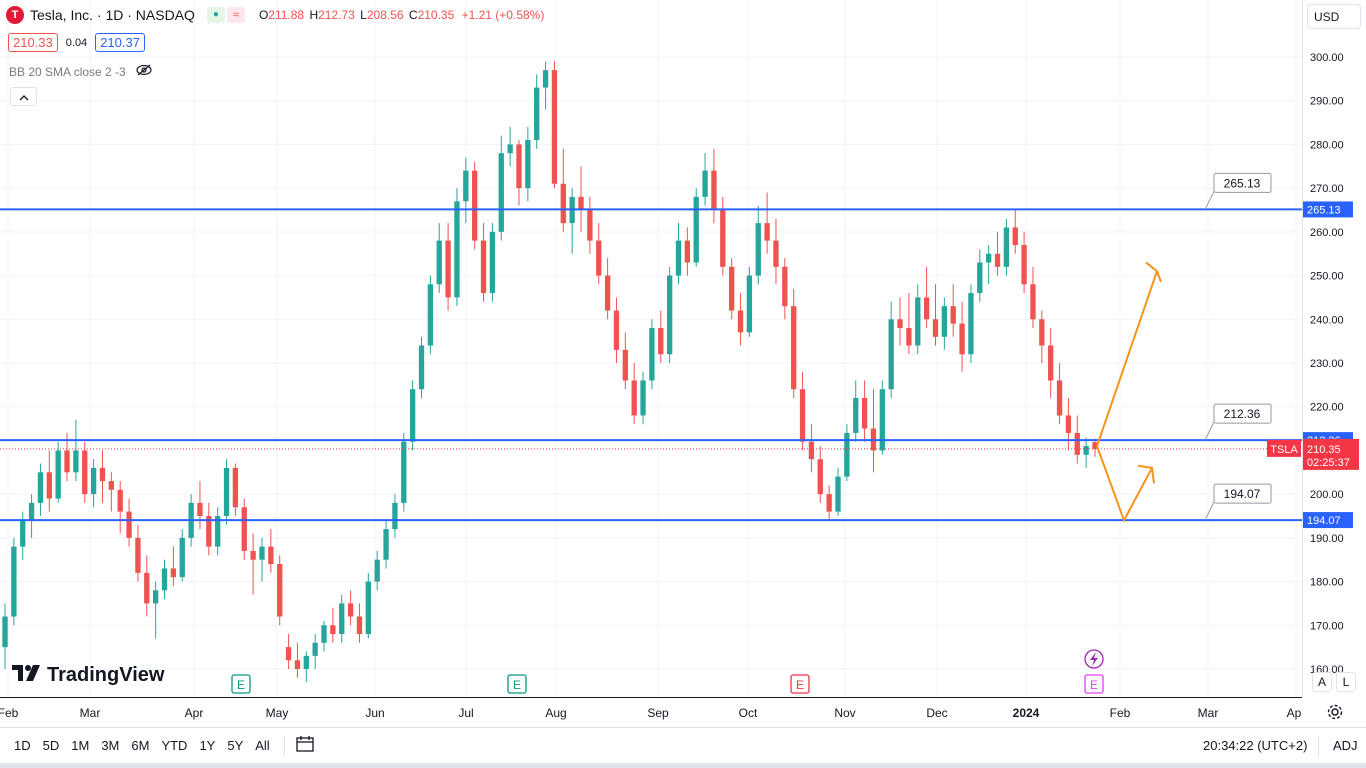  I want to click on timeframe-1y-button: 1Y, so click(207, 745).